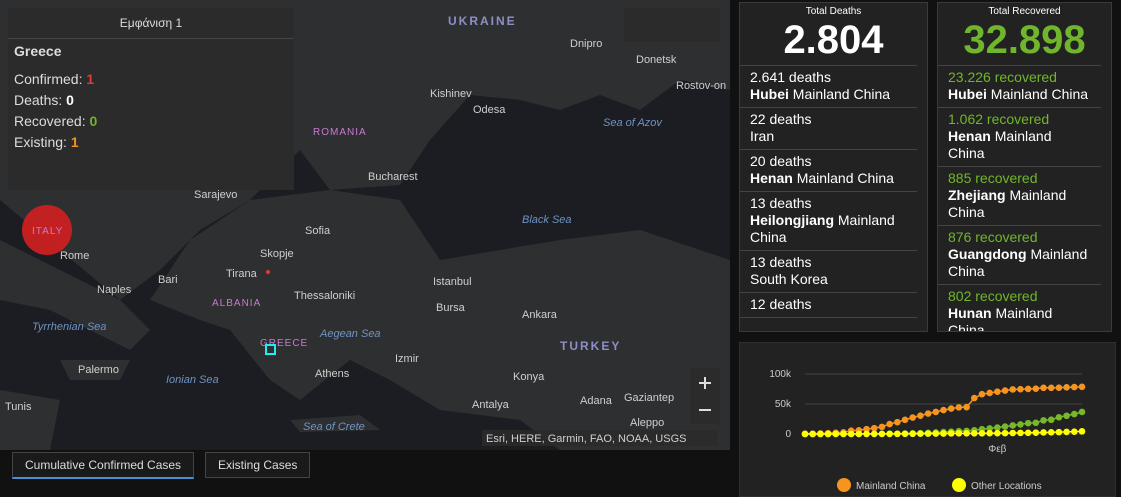  Describe the element at coordinates (236, 303) in the screenshot. I see `country-label: ALBANIA` at that location.